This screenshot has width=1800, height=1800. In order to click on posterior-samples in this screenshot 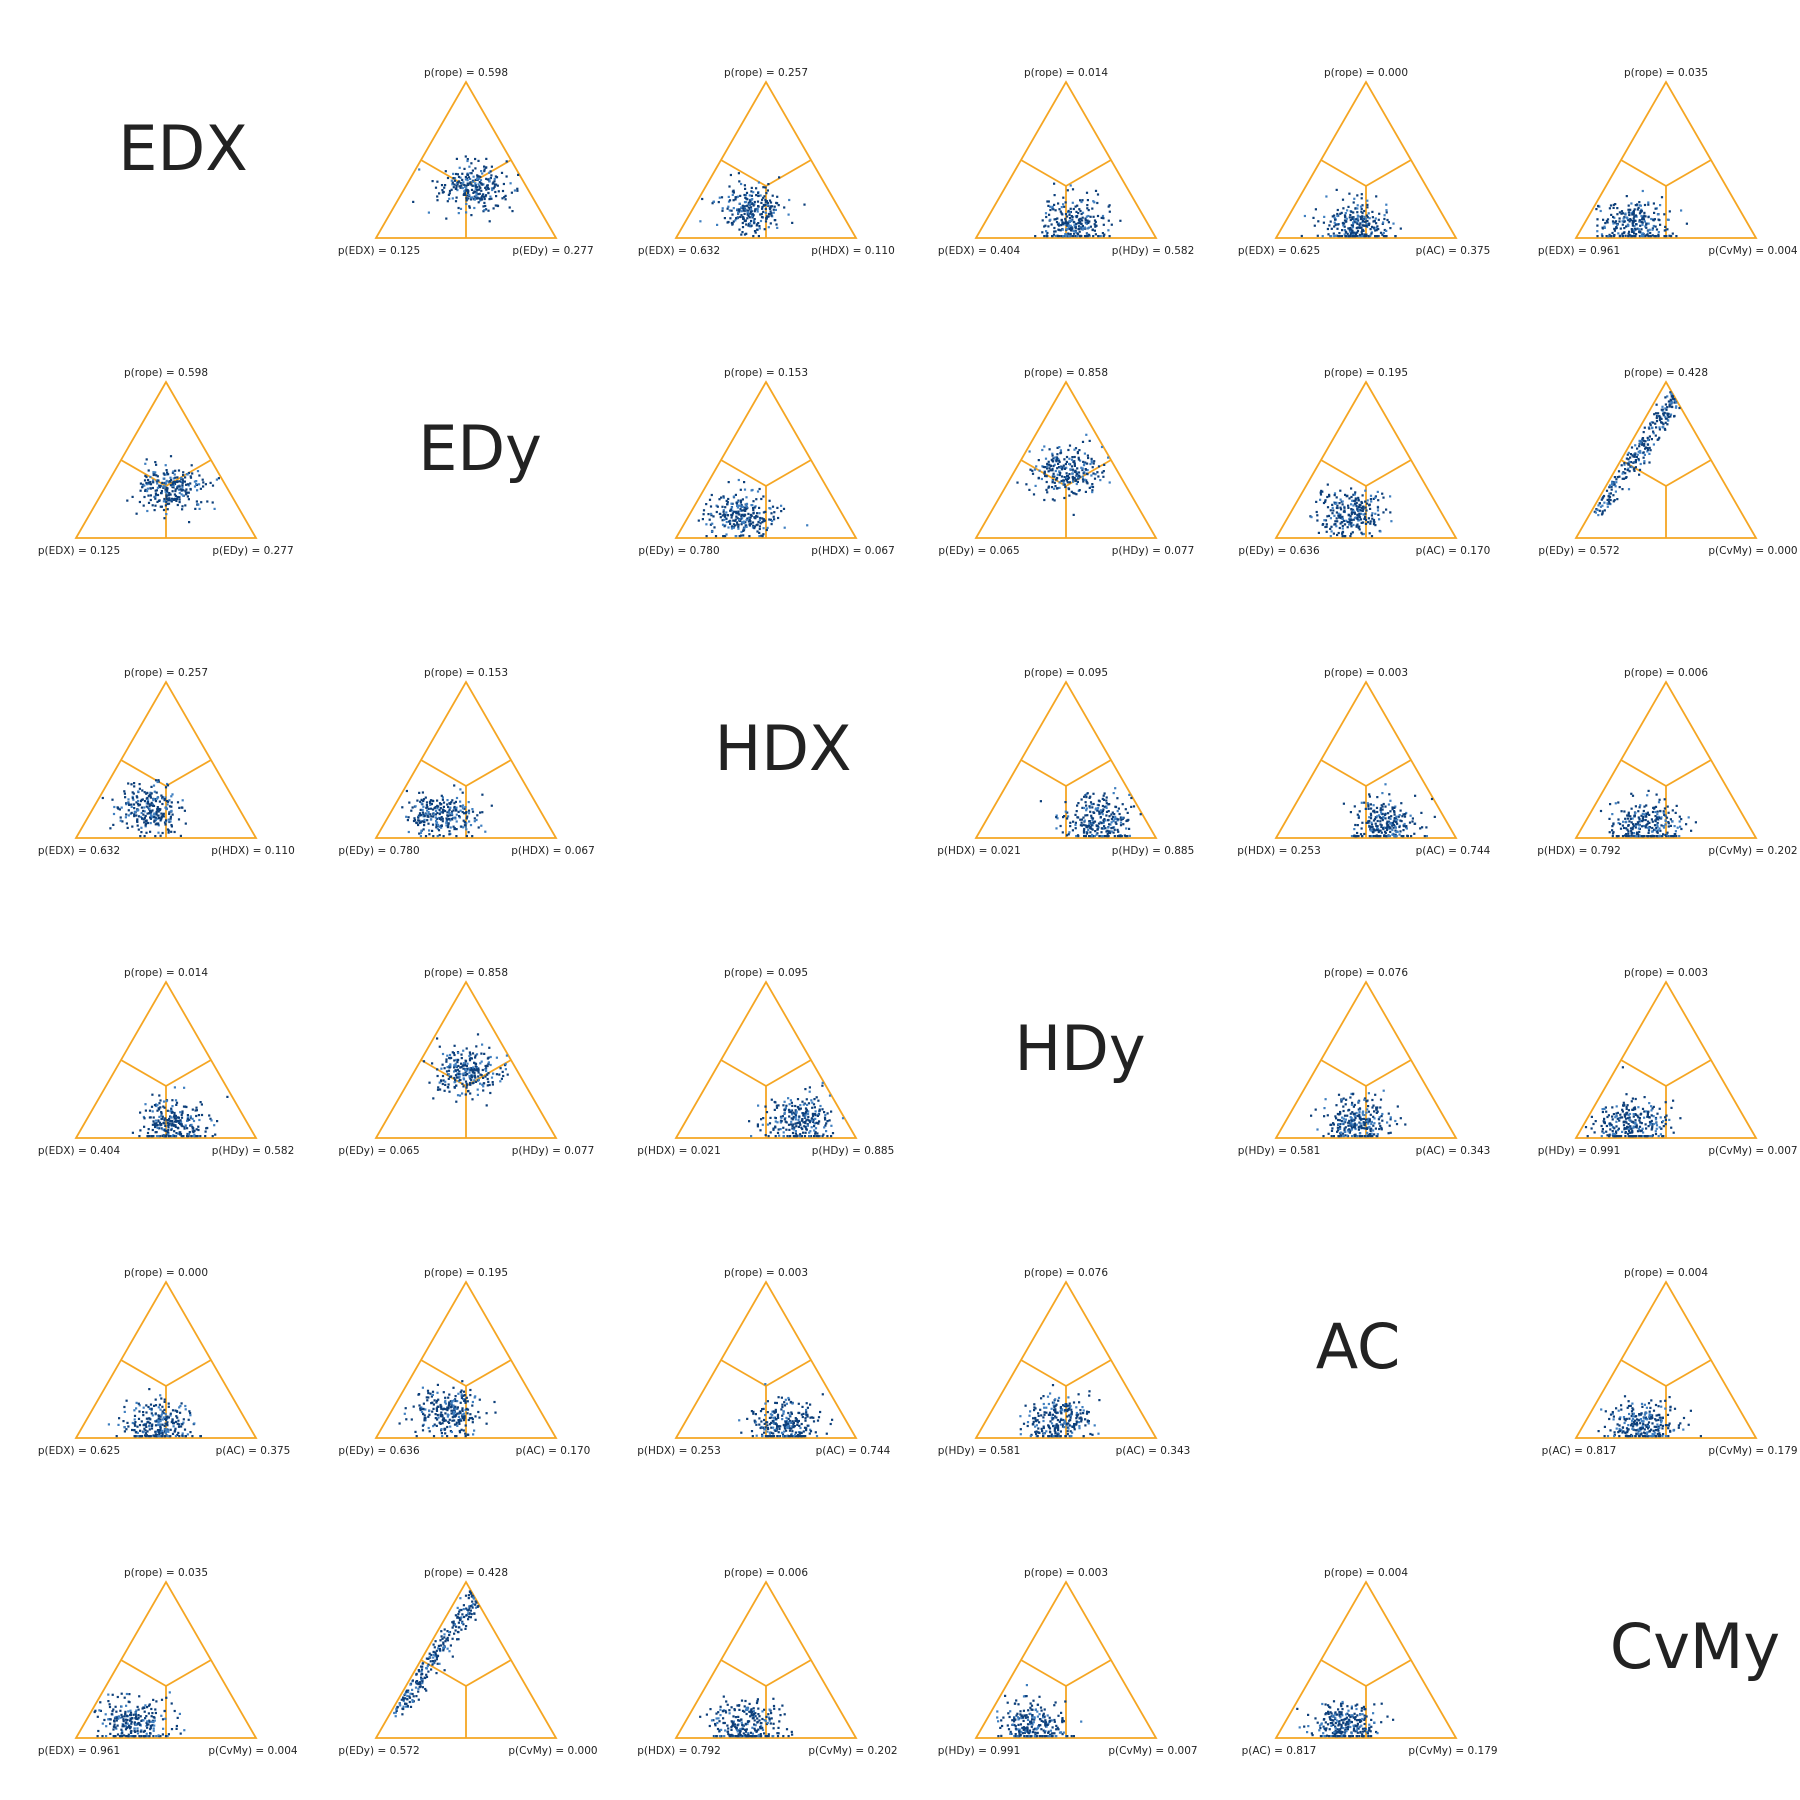, I will do `click(1078, 210)`.